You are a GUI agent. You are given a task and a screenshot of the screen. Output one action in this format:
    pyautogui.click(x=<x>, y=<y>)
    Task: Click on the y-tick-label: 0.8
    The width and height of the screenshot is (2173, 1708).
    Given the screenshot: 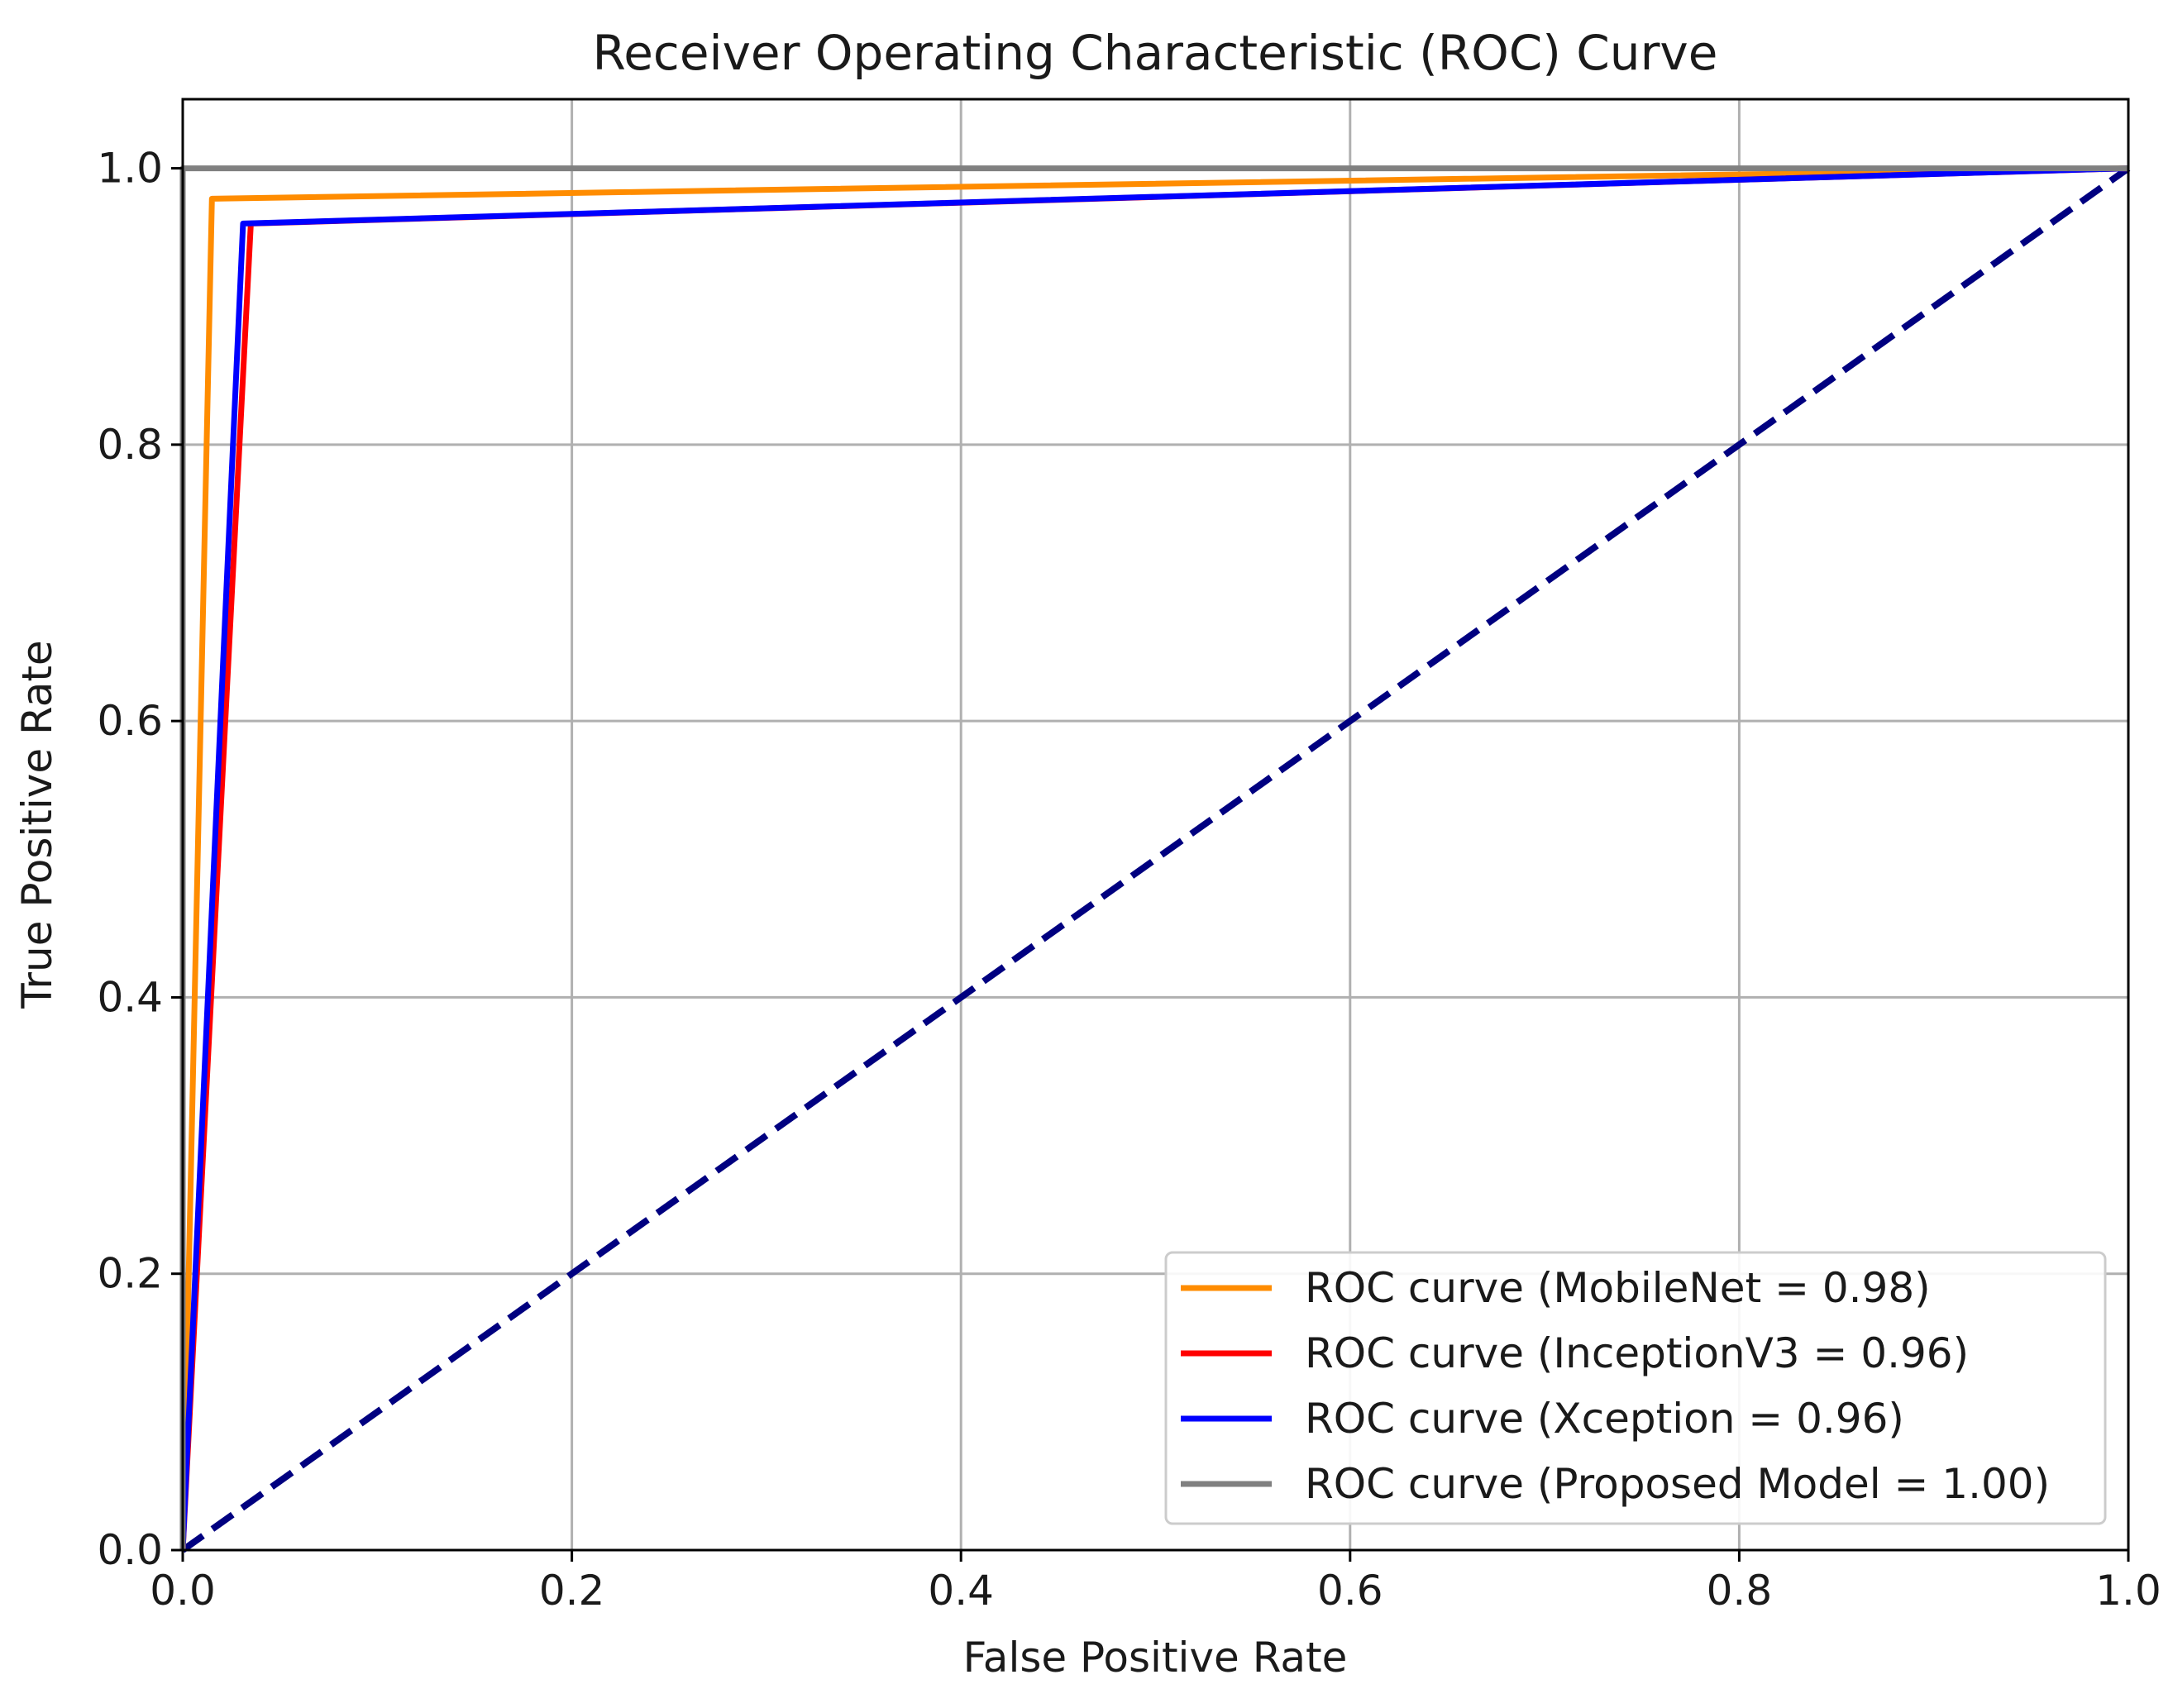 What is the action you would take?
    pyautogui.click(x=130, y=445)
    